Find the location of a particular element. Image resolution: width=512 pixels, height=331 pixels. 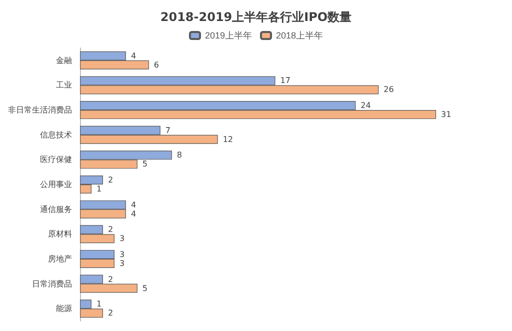

chart-title: 2018-2019上半年各行业IPO数量 is located at coordinates (256, 17).